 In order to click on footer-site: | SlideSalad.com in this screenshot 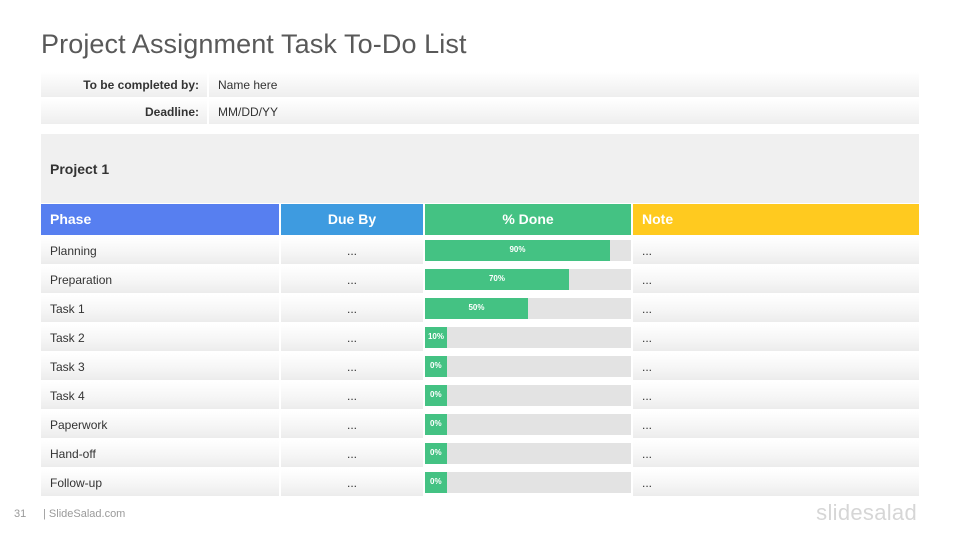, I will do `click(84, 514)`.